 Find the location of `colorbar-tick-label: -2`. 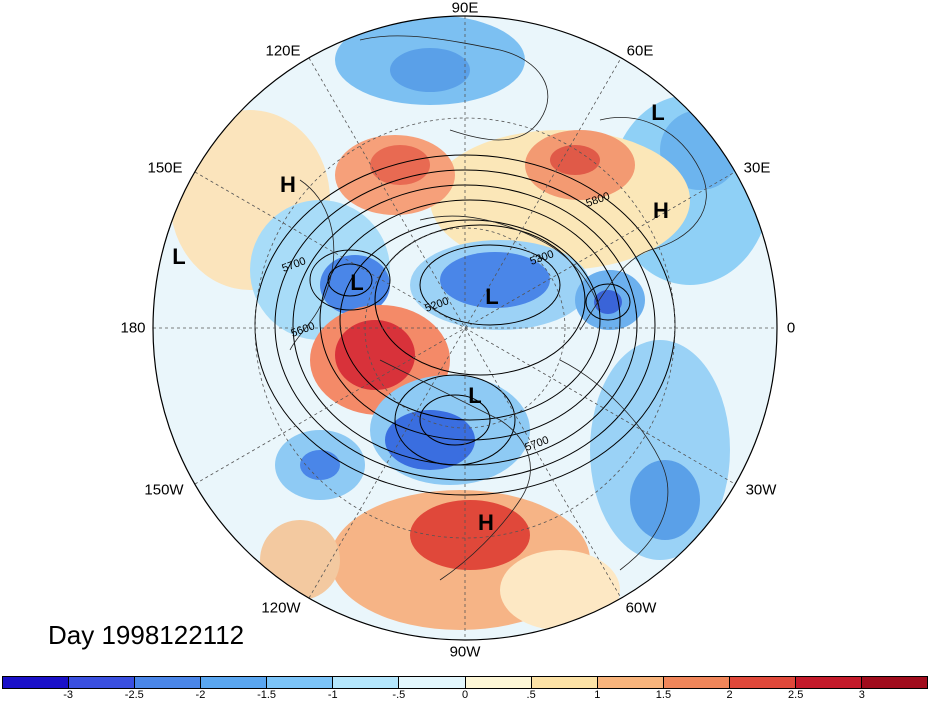

colorbar-tick-label: -2 is located at coordinates (200, 695).